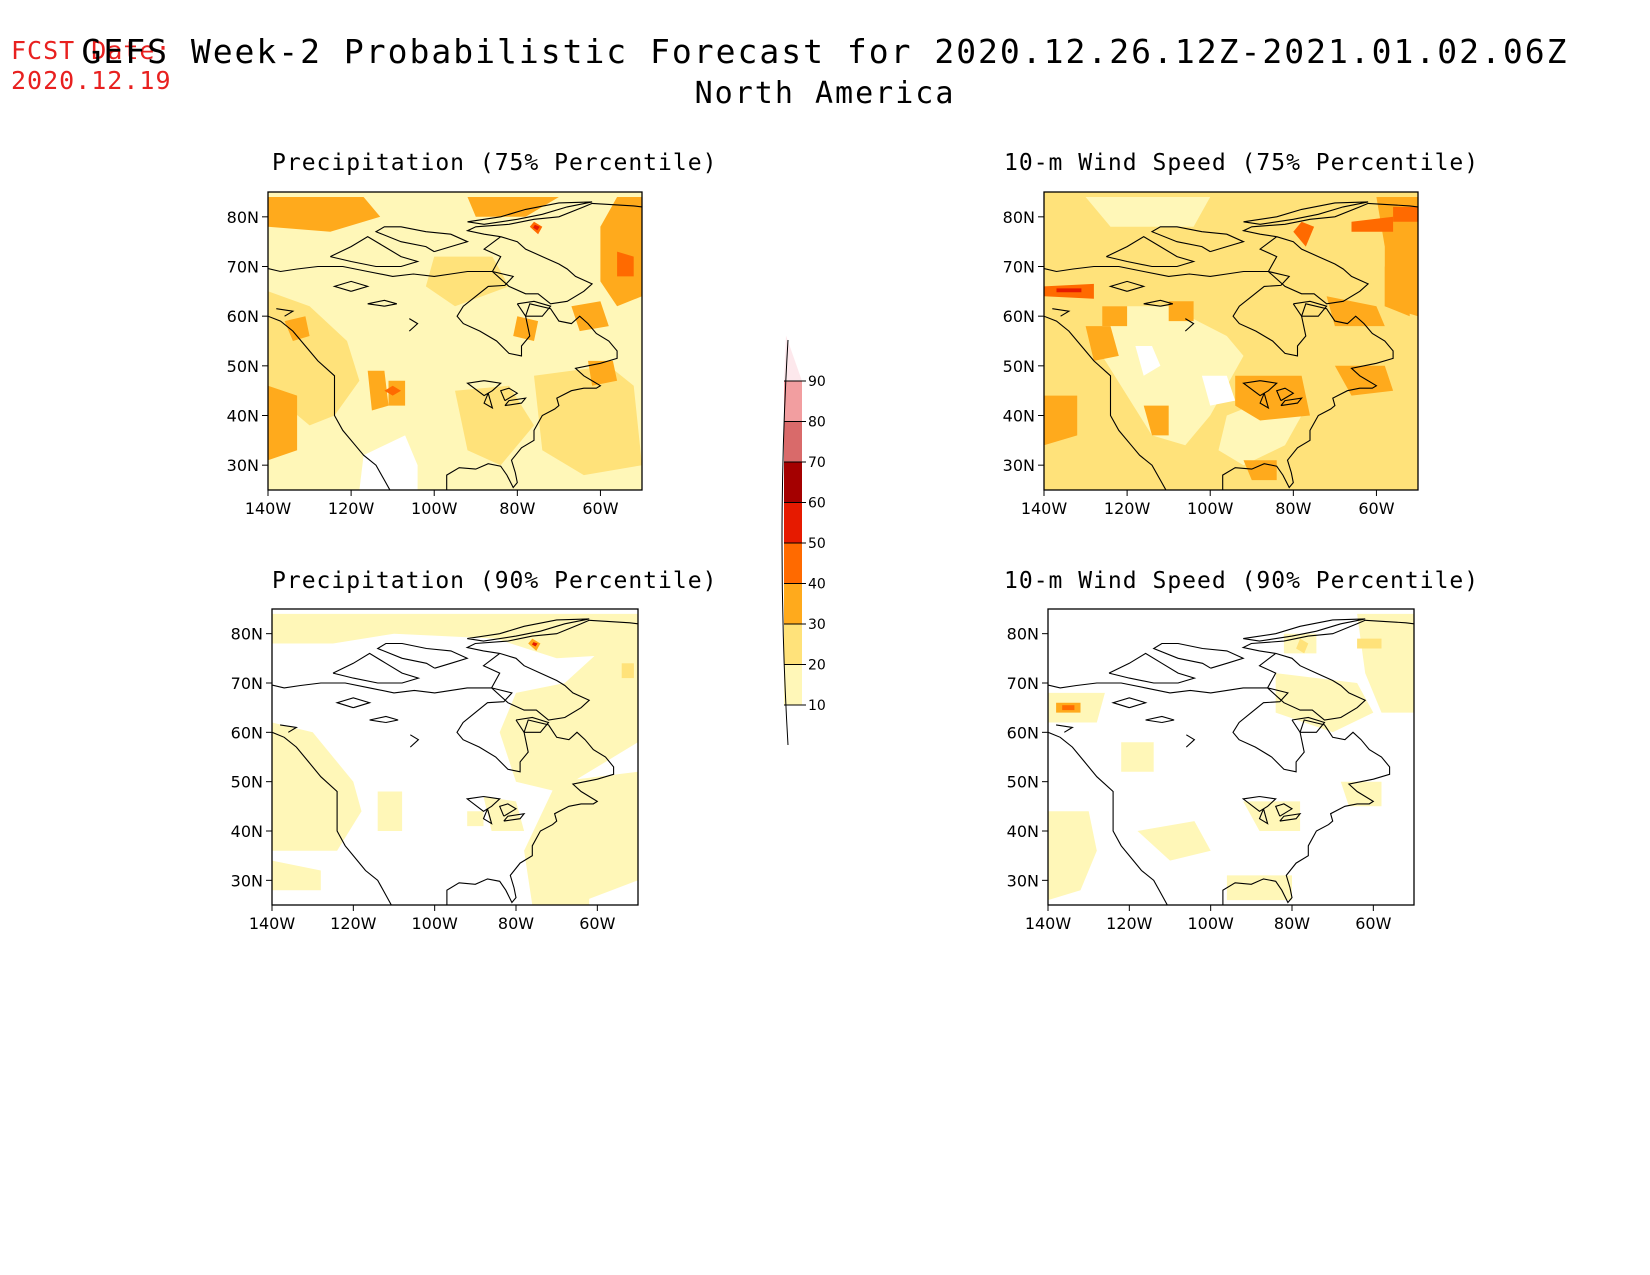 Image resolution: width=1650 pixels, height=1275 pixels. Describe the element at coordinates (817, 706) in the screenshot. I see `colorbar-label: 10` at that location.